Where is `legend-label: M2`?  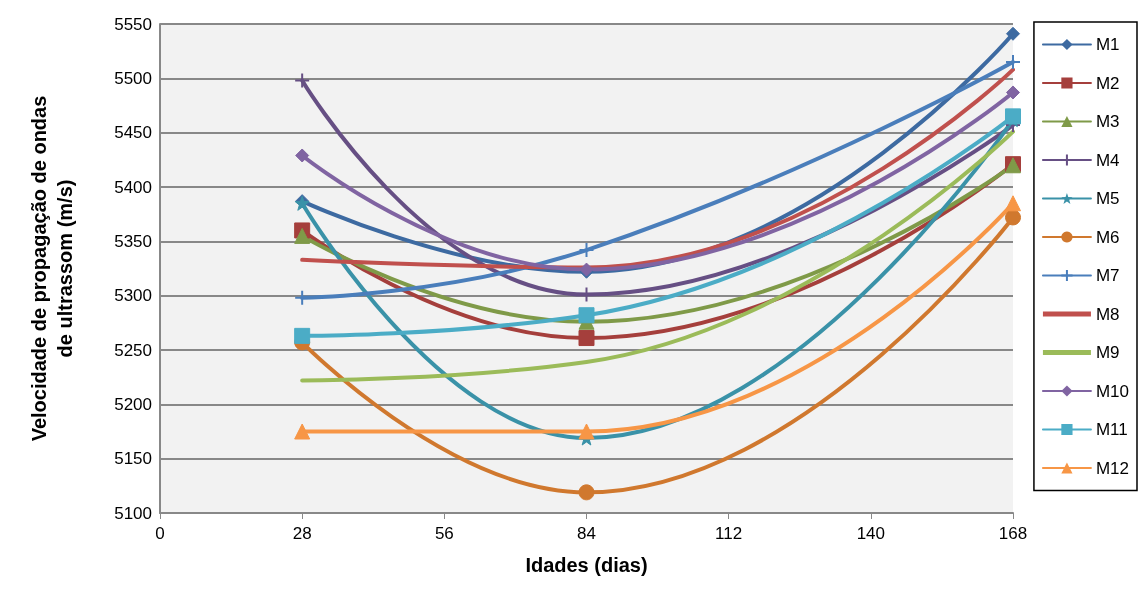 legend-label: M2 is located at coordinates (1107, 83).